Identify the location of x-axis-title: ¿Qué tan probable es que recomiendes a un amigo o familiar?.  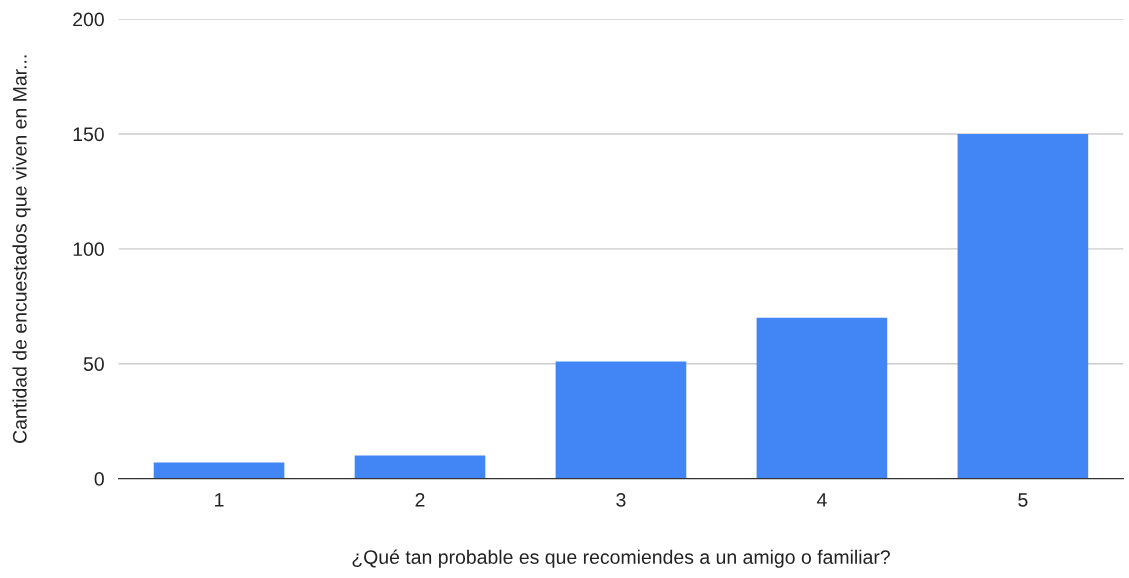
(621, 558).